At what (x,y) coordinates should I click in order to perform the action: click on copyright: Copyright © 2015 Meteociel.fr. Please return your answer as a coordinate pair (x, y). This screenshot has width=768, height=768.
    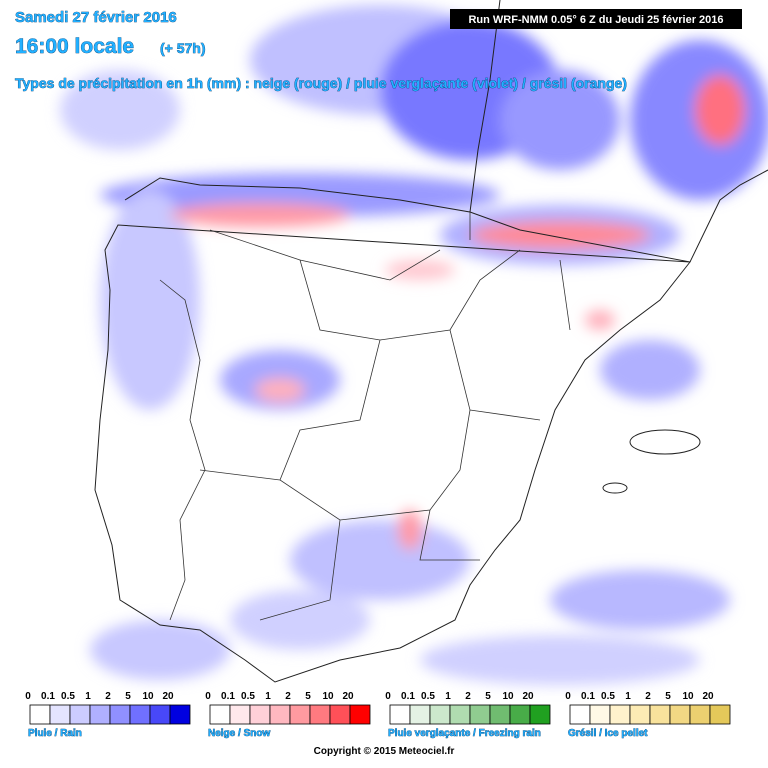
    Looking at the image, I should click on (384, 751).